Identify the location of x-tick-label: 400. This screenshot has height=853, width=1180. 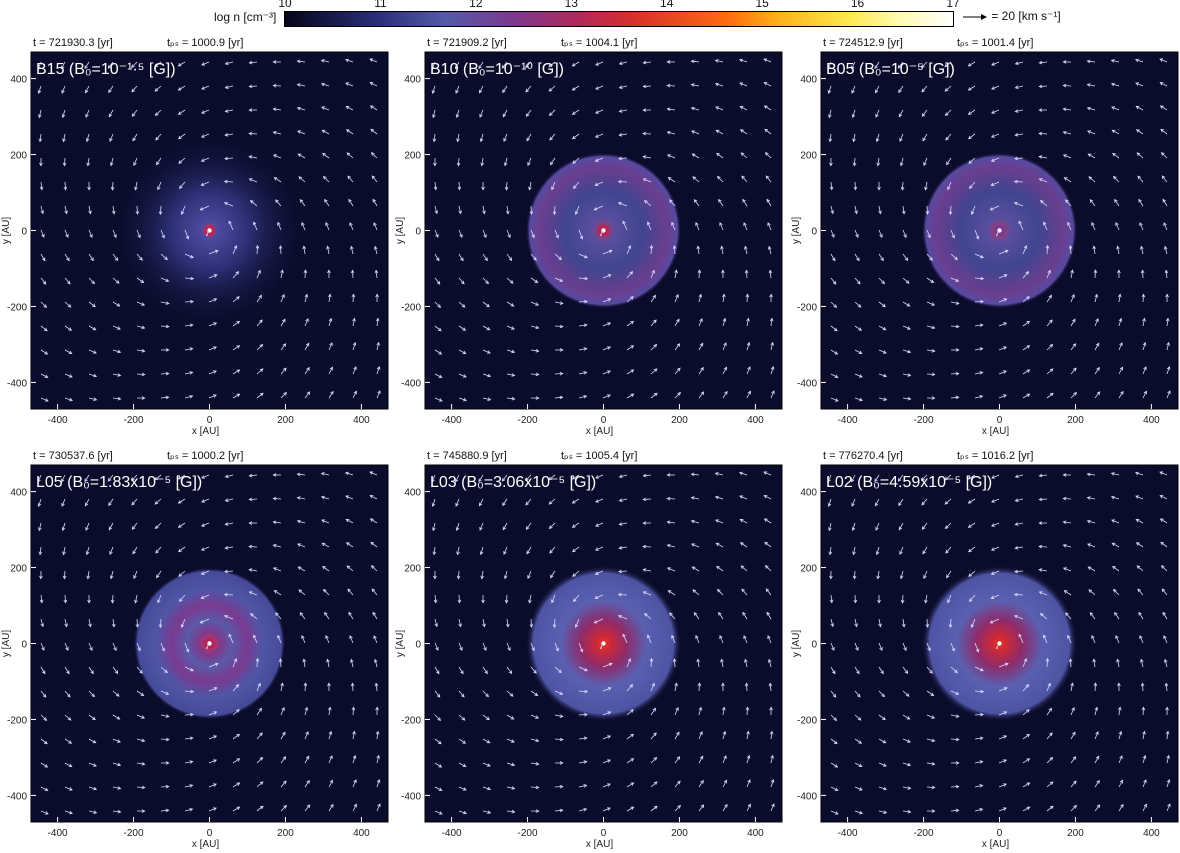
(755, 833).